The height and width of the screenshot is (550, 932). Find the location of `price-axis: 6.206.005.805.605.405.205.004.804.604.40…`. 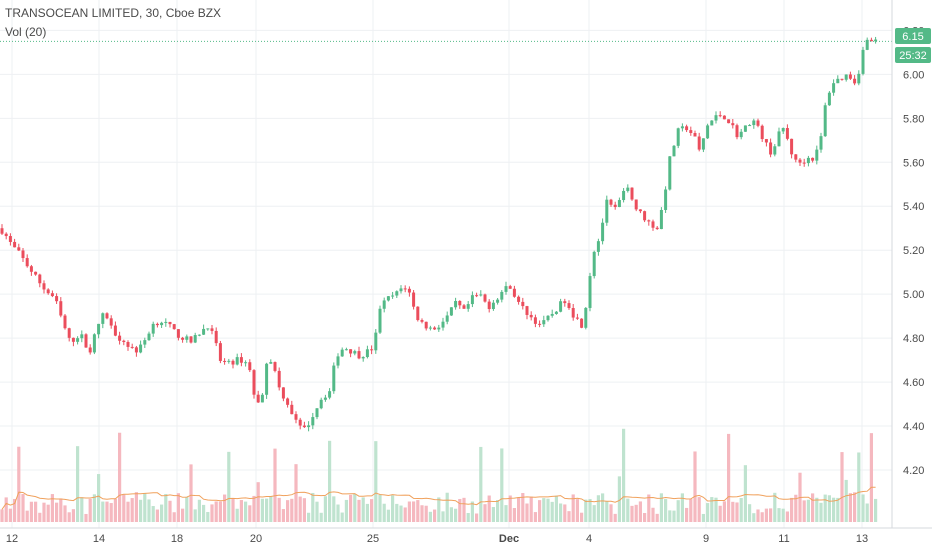

price-axis: 6.206.005.805.605.405.205.004.804.604.40… is located at coordinates (913, 251).